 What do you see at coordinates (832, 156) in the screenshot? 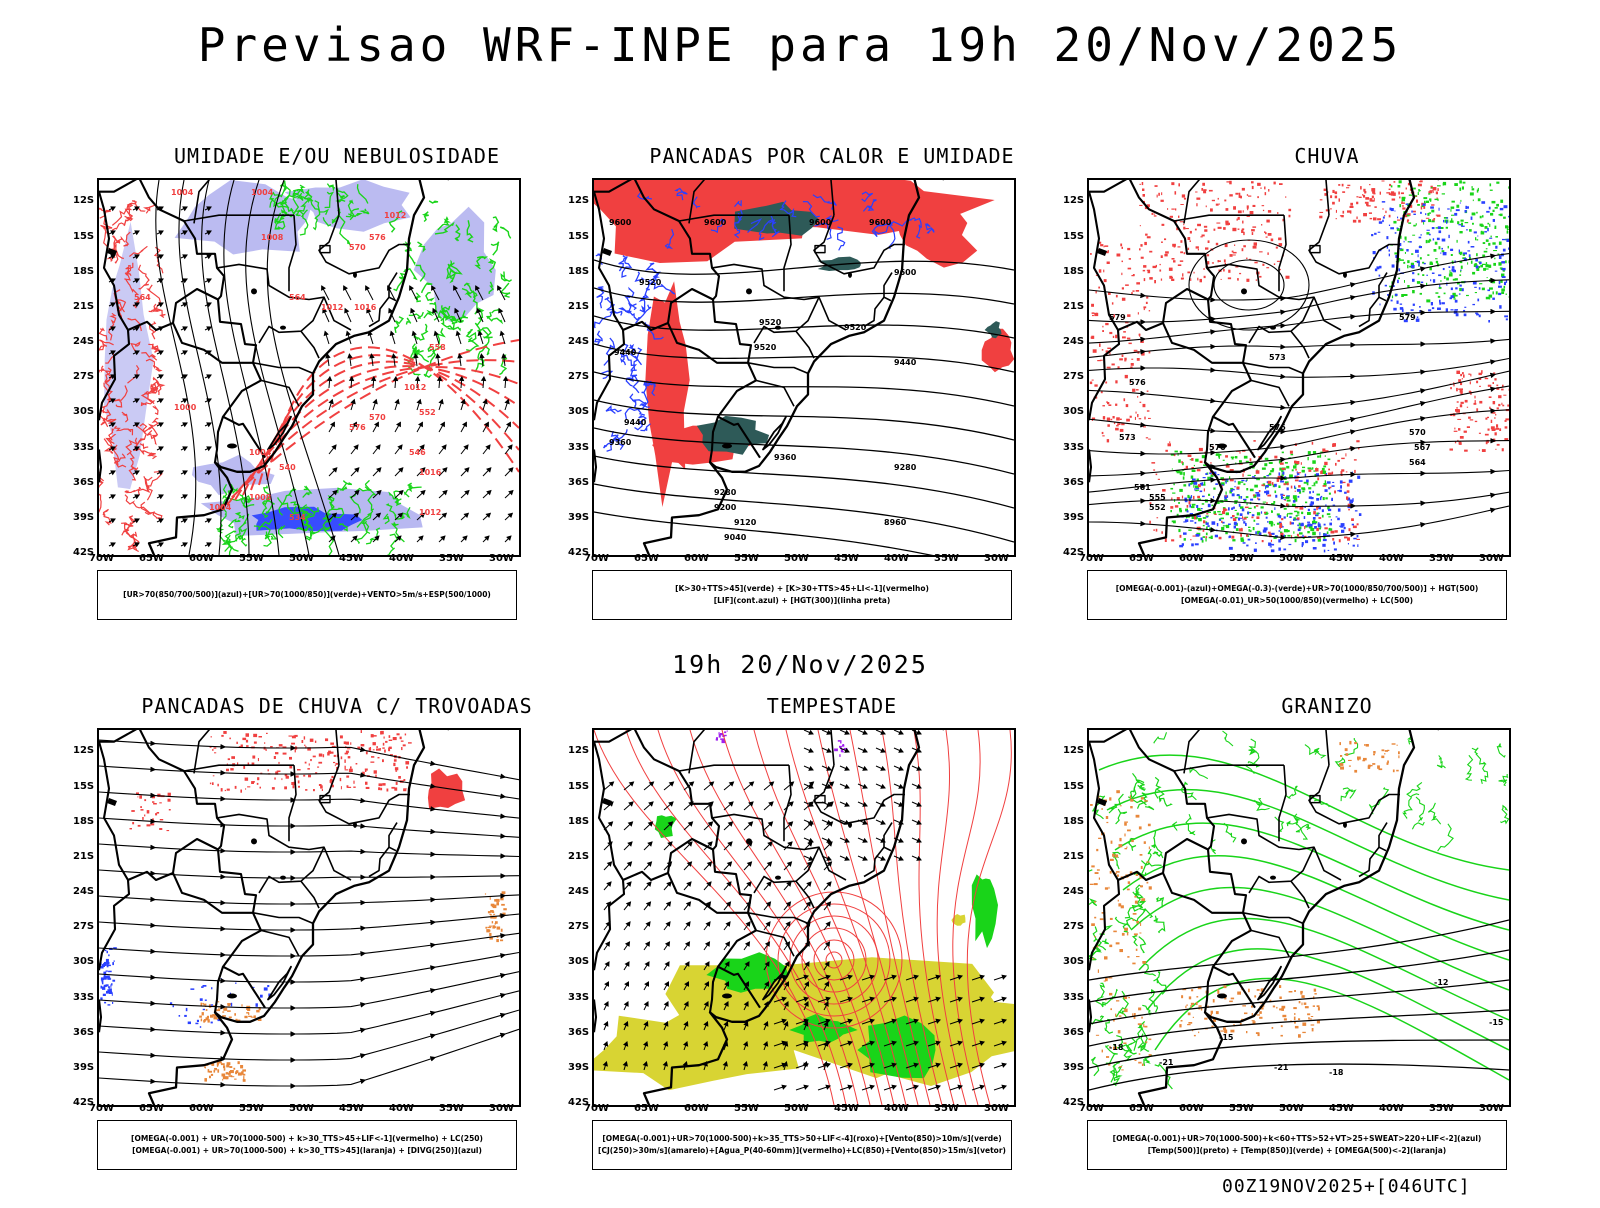
I see `panel-title: PANCADAS POR CALOR E UMIDADE` at bounding box center [832, 156].